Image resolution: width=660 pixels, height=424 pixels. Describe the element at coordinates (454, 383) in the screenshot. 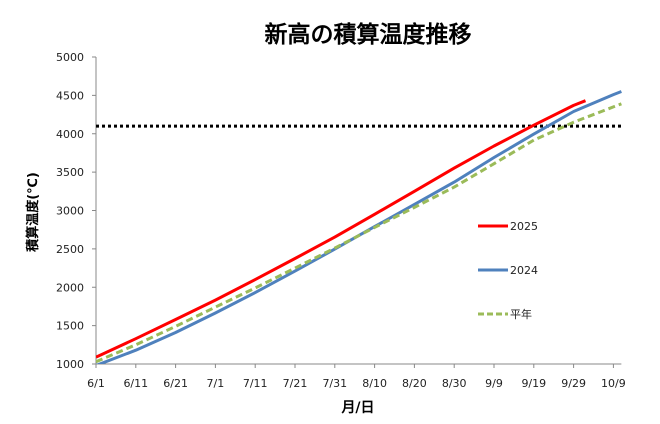

I see `x-tick-label: 8/30` at that location.